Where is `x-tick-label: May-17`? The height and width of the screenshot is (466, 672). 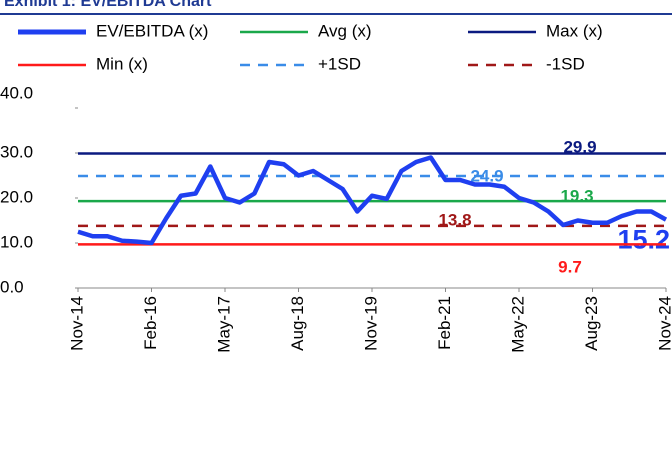
x-tick-label: May-17 is located at coordinates (223, 324).